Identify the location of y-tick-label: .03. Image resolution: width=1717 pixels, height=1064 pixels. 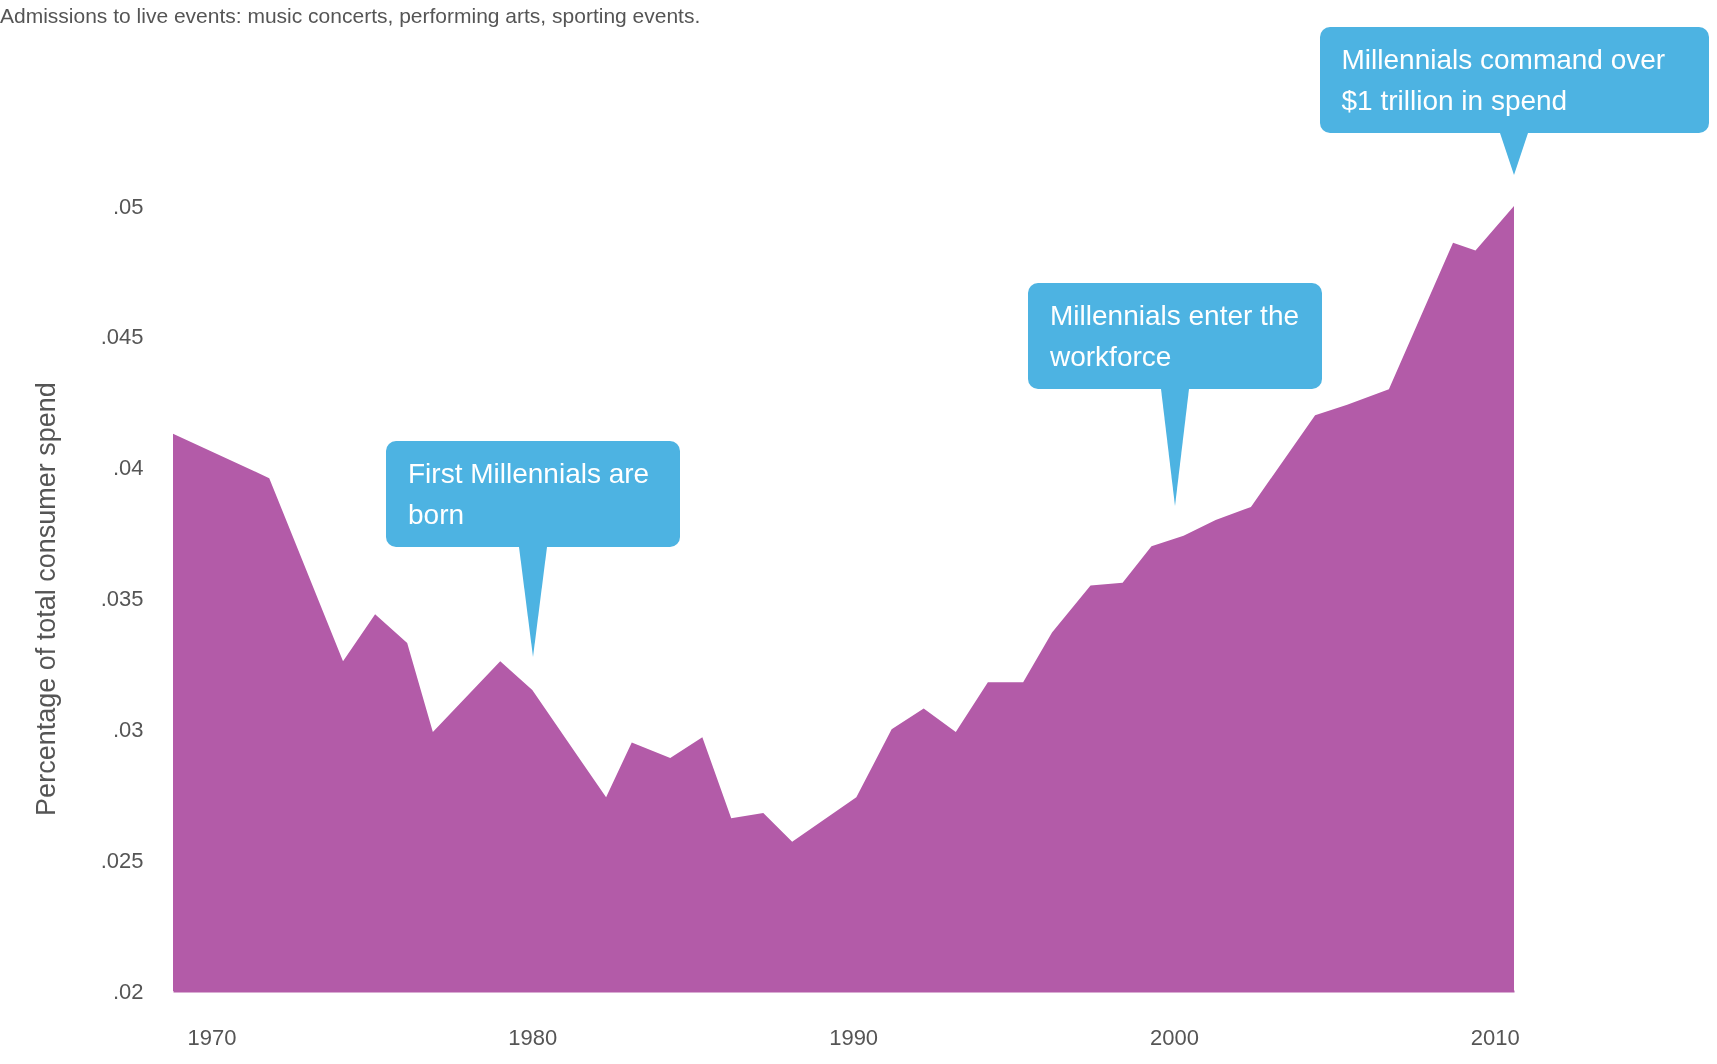
(128, 729).